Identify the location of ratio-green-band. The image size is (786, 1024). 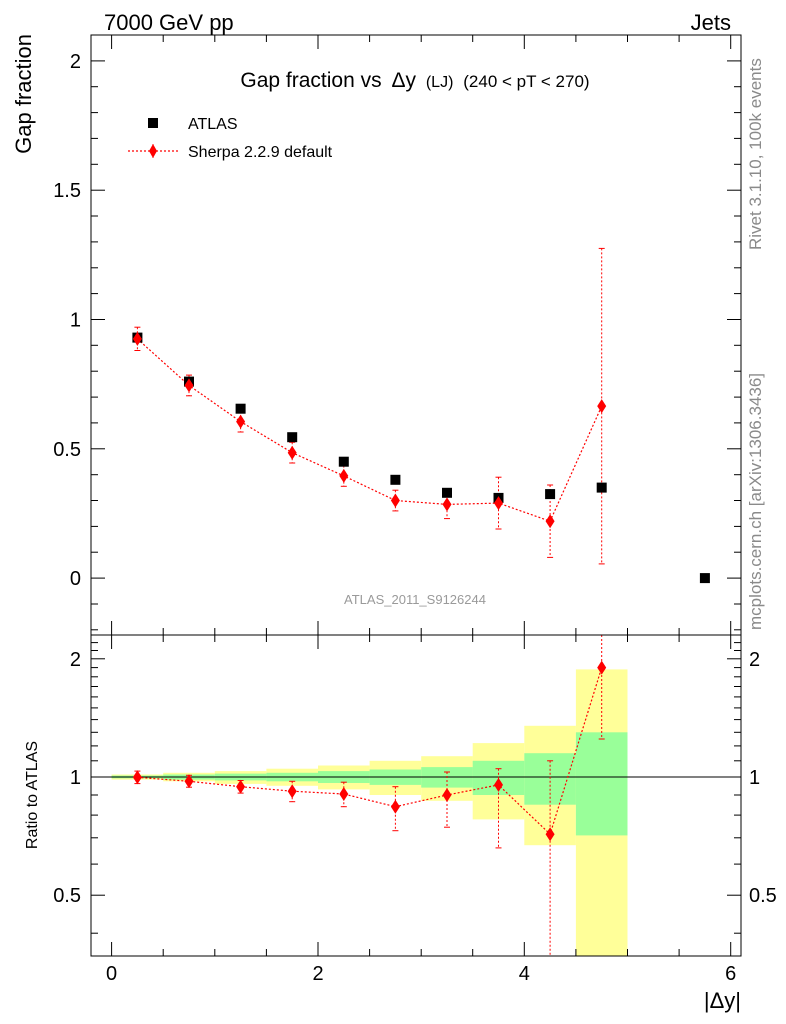
(601, 784).